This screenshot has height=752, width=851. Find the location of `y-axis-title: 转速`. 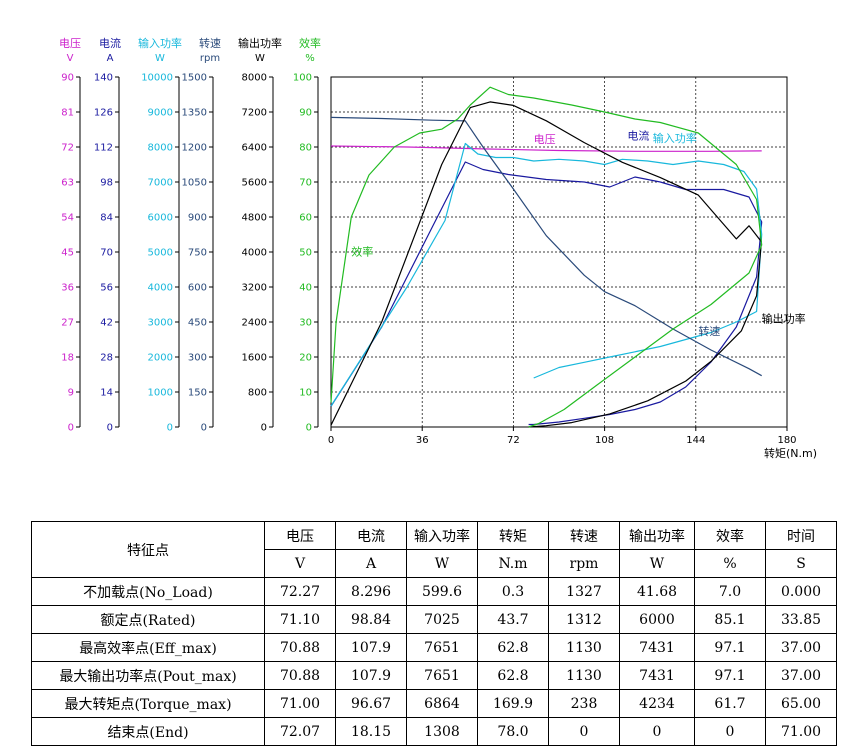

y-axis-title: 转速 is located at coordinates (210, 43).